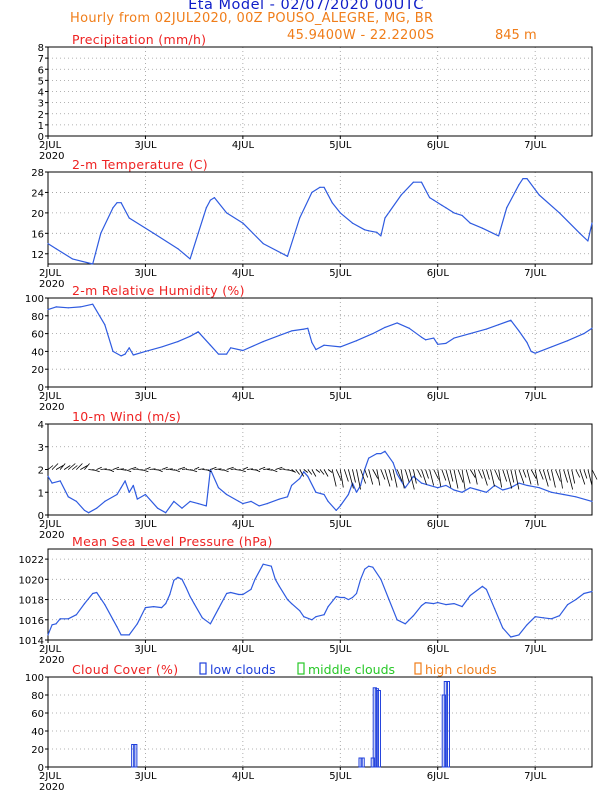 The height and width of the screenshot is (792, 612). Describe the element at coordinates (438, 649) in the screenshot. I see `mslp-xtick-label: 6JUL` at that location.